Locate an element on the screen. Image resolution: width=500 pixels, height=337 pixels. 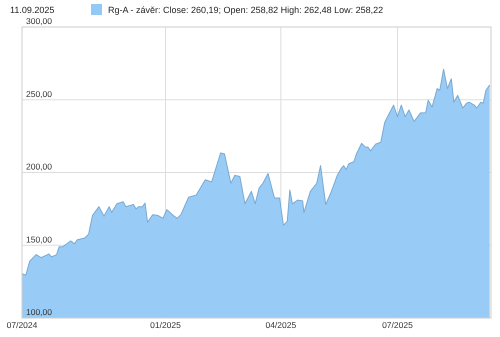
y-tick-label: 250,00 is located at coordinates (39, 93).